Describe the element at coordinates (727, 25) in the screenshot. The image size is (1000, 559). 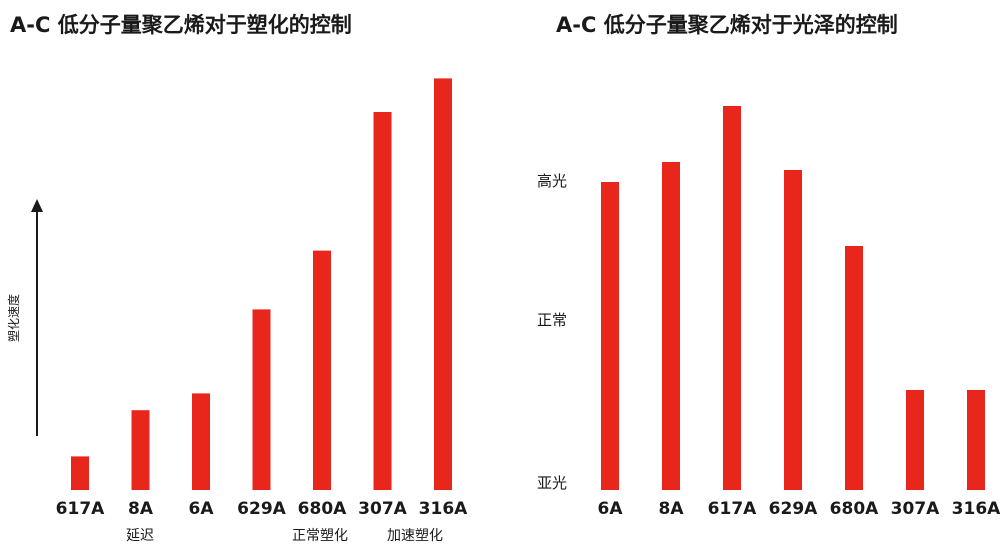
I see `gloss-chart-title: A-C 低分子量聚乙烯对于光泽的控制` at that location.